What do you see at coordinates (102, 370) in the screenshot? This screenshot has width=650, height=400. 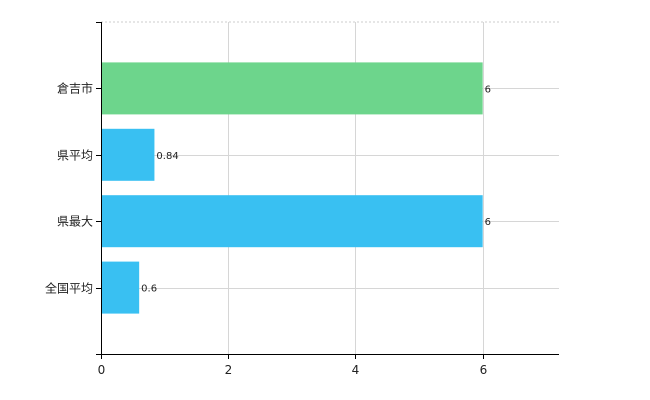 I see `x-tick-label: 0` at bounding box center [102, 370].